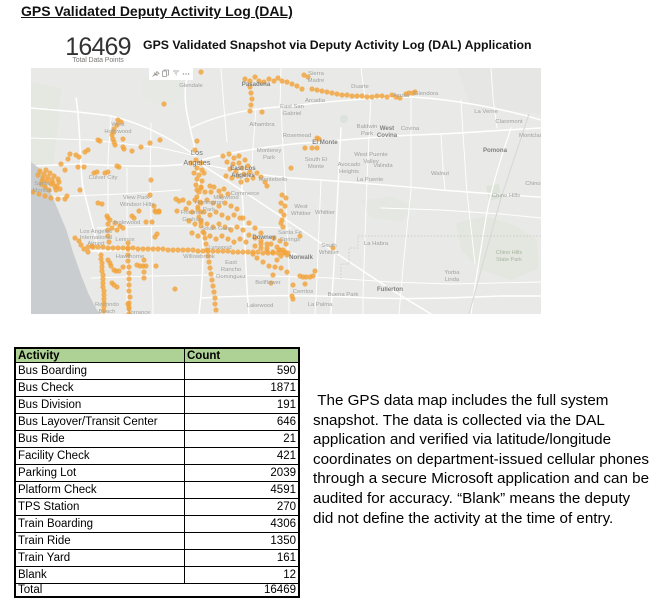 This screenshot has height=604, width=664. What do you see at coordinates (371, 162) in the screenshot?
I see `svg-text: Valley` at bounding box center [371, 162].